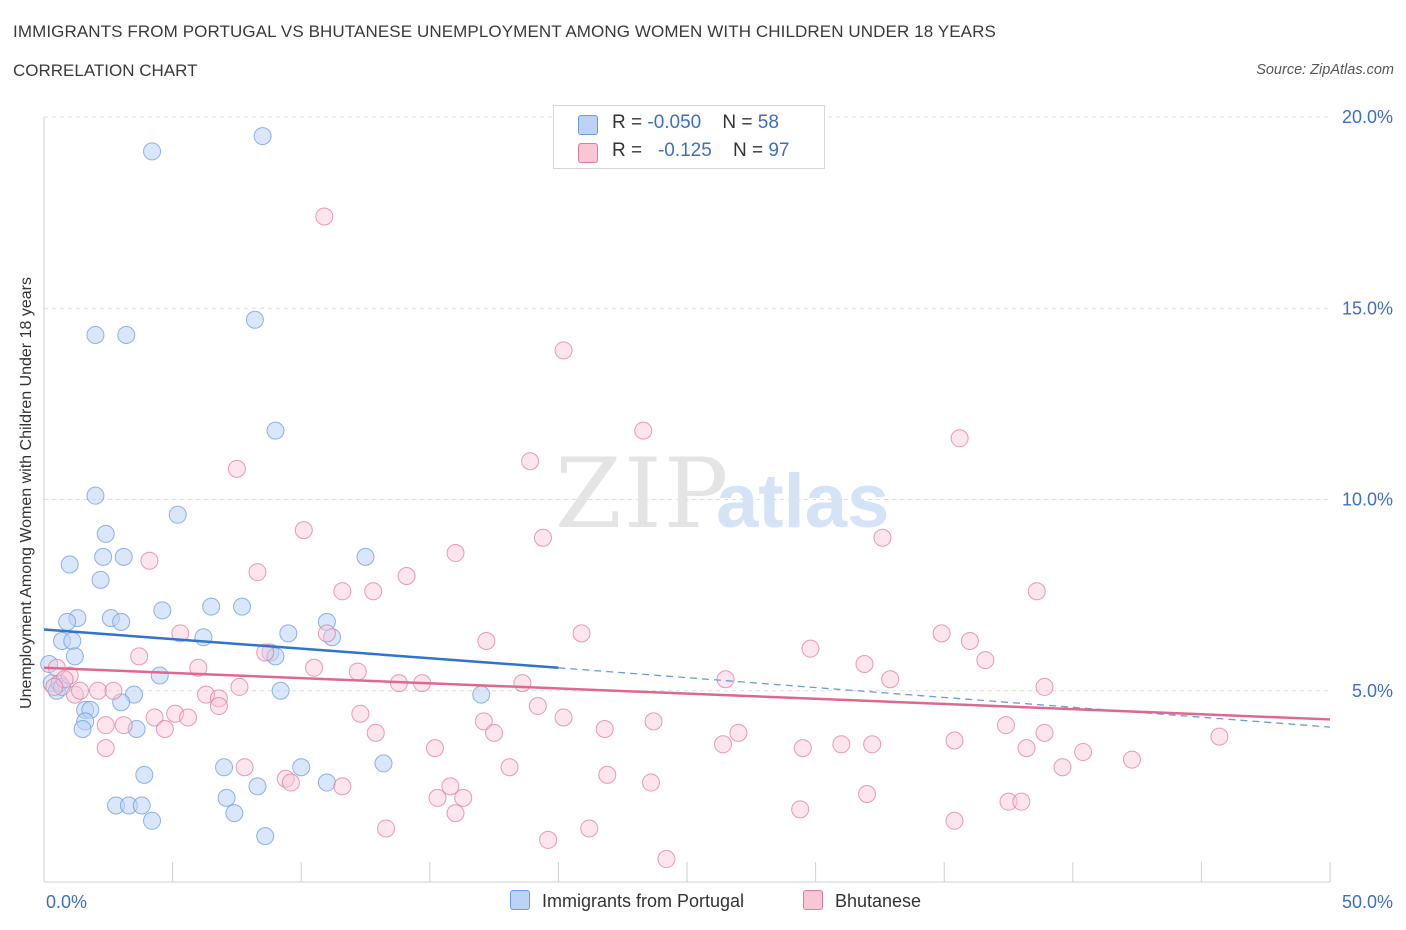 The image size is (1406, 930). What do you see at coordinates (1325, 70) in the screenshot?
I see `source-credit: Source: ZipAtlas.com` at bounding box center [1325, 70].